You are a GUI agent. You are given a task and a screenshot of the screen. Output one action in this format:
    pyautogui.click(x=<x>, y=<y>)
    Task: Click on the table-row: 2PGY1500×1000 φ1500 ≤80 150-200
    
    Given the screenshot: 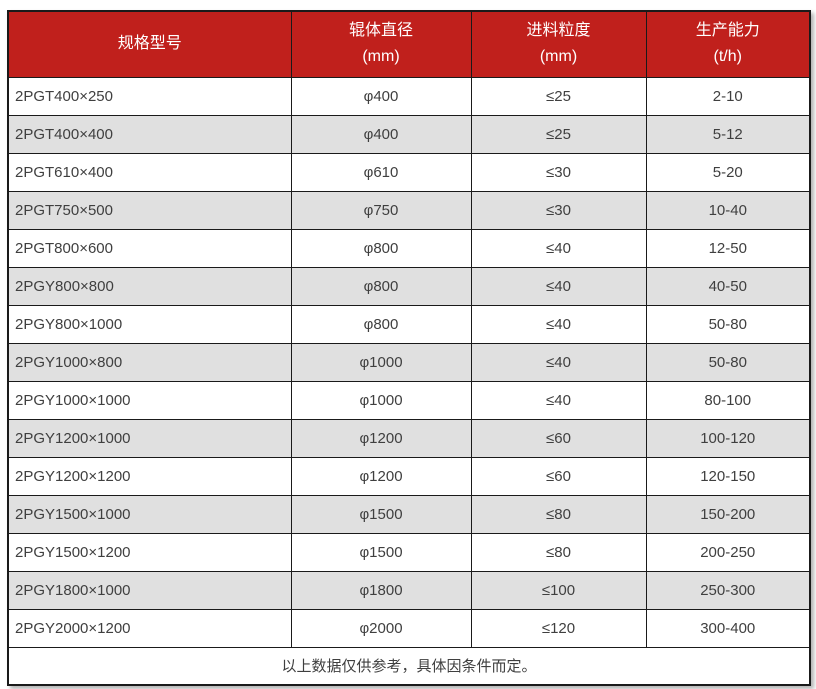 What is the action you would take?
    pyautogui.click(x=409, y=514)
    